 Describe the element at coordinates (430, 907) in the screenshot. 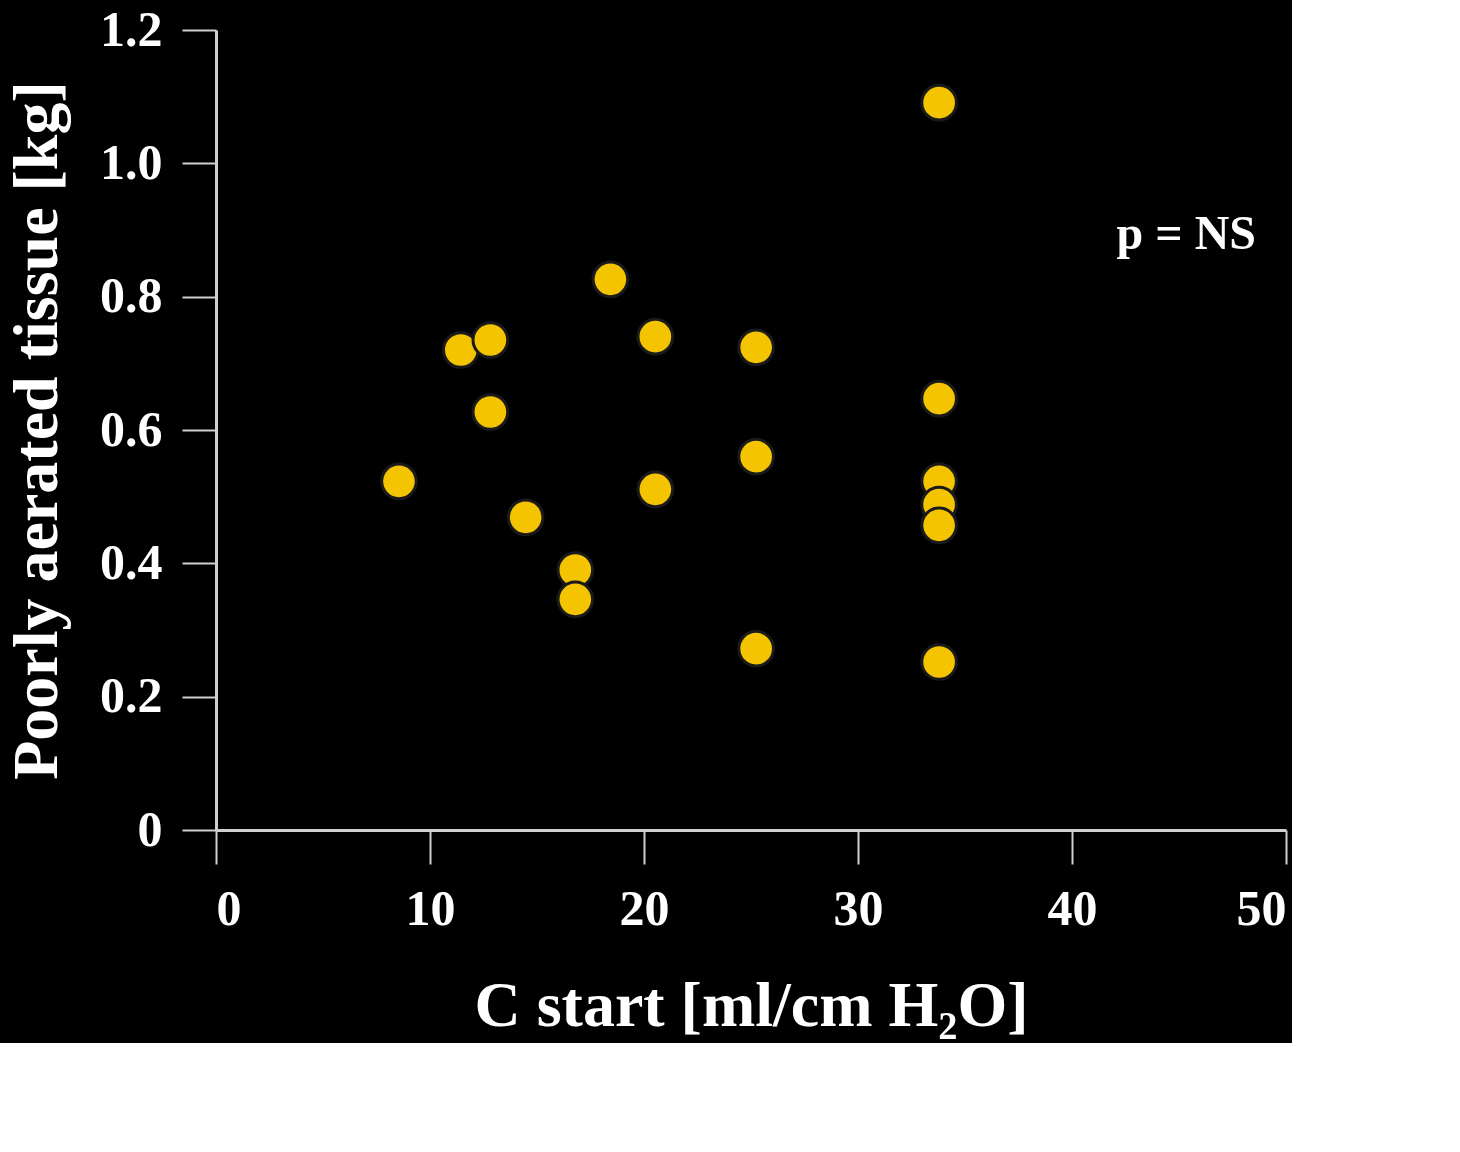

I see `x-tick-label: 10` at that location.